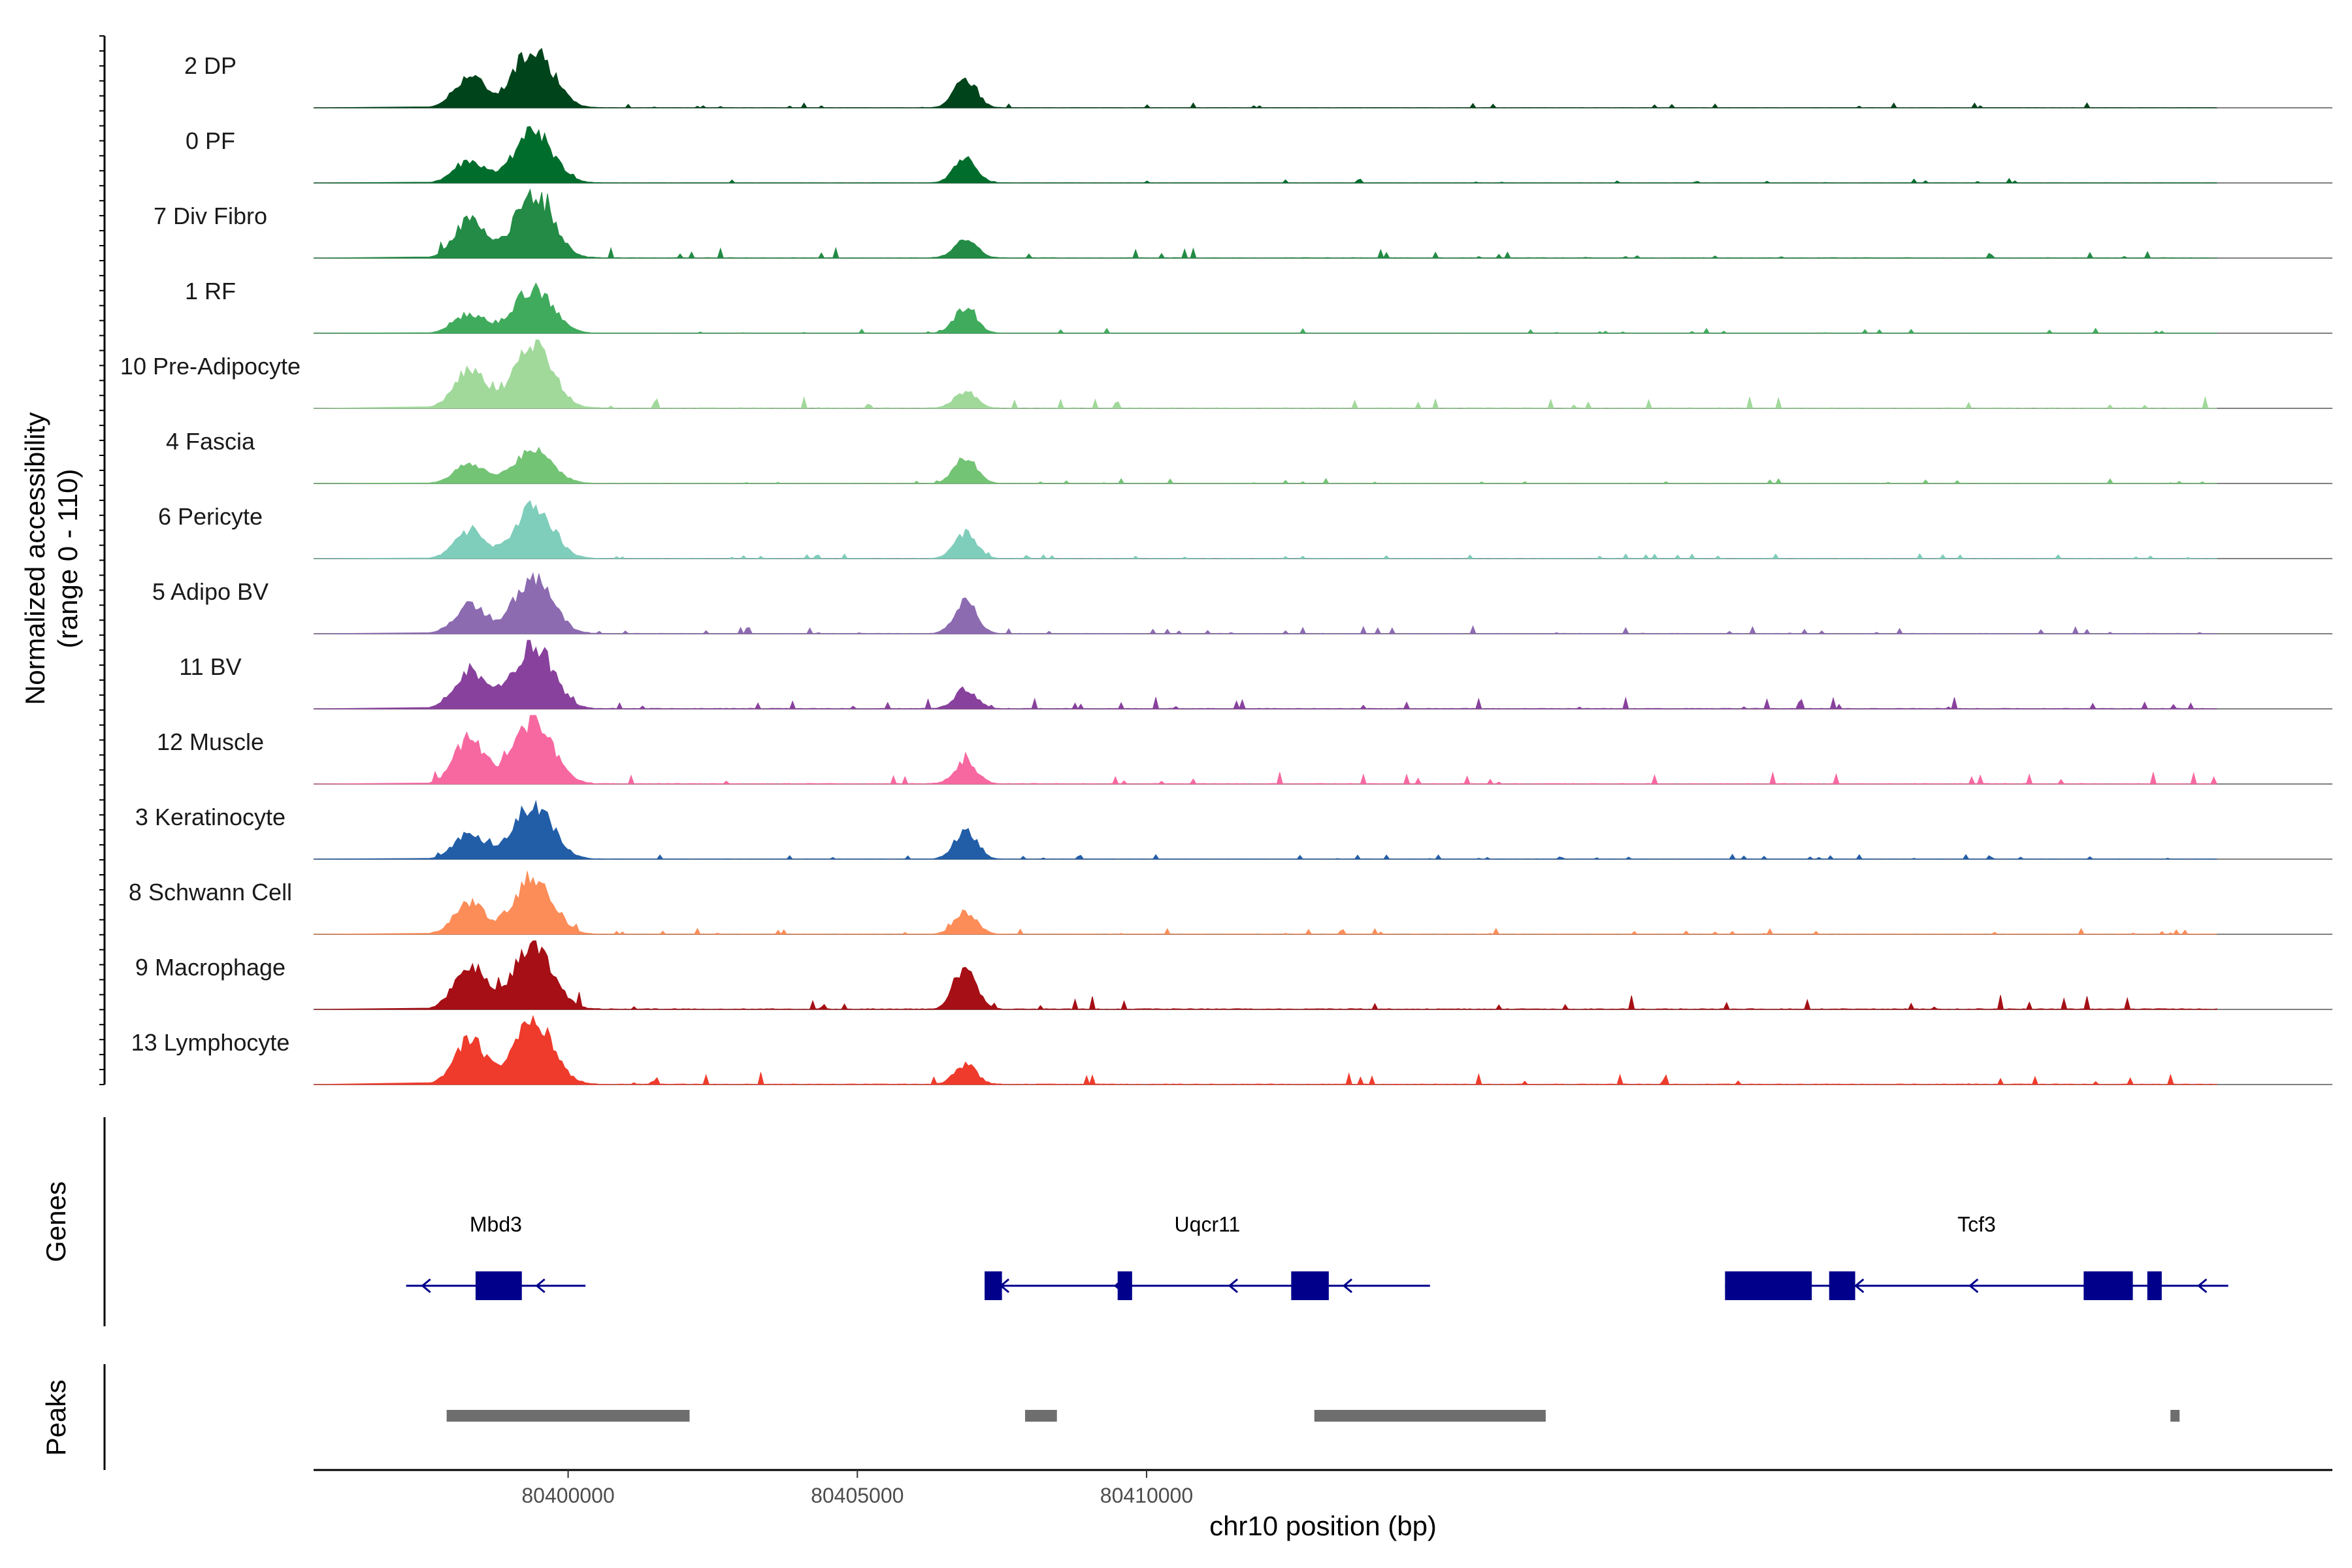 The image size is (2352, 1568). Describe the element at coordinates (210, 216) in the screenshot. I see `track-label: 7 Div Fibro` at that location.